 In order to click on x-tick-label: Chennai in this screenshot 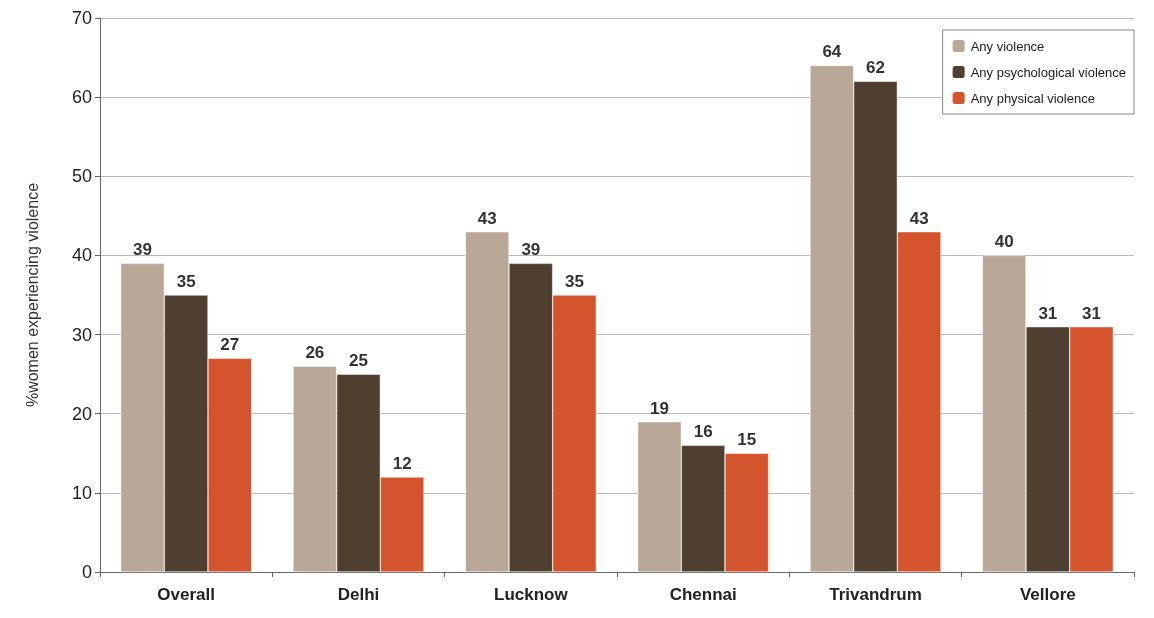, I will do `click(703, 594)`.